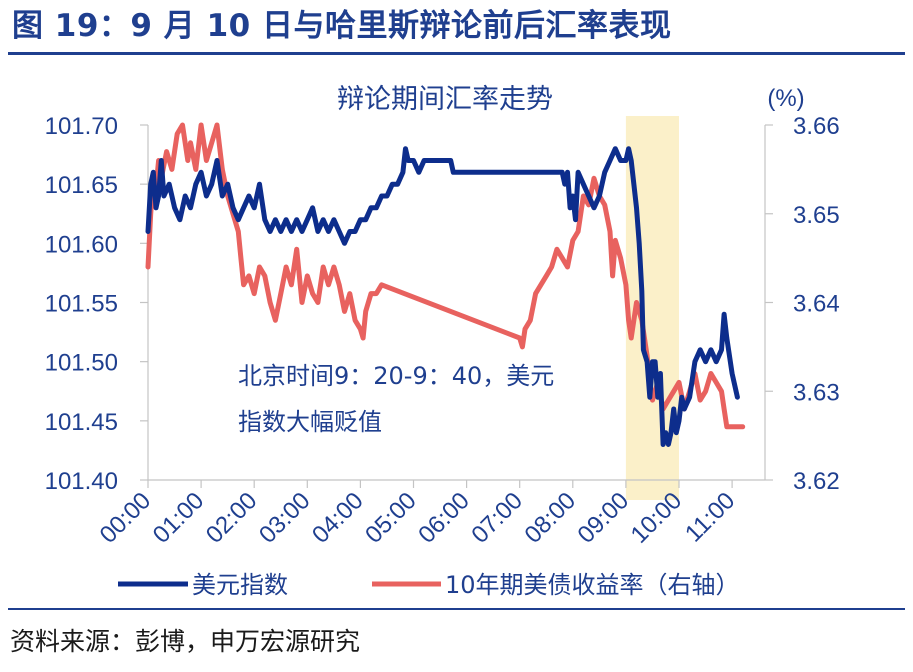 The width and height of the screenshot is (913, 672). What do you see at coordinates (81, 422) in the screenshot?
I see `left-axis-tick-label: 101.45` at bounding box center [81, 422].